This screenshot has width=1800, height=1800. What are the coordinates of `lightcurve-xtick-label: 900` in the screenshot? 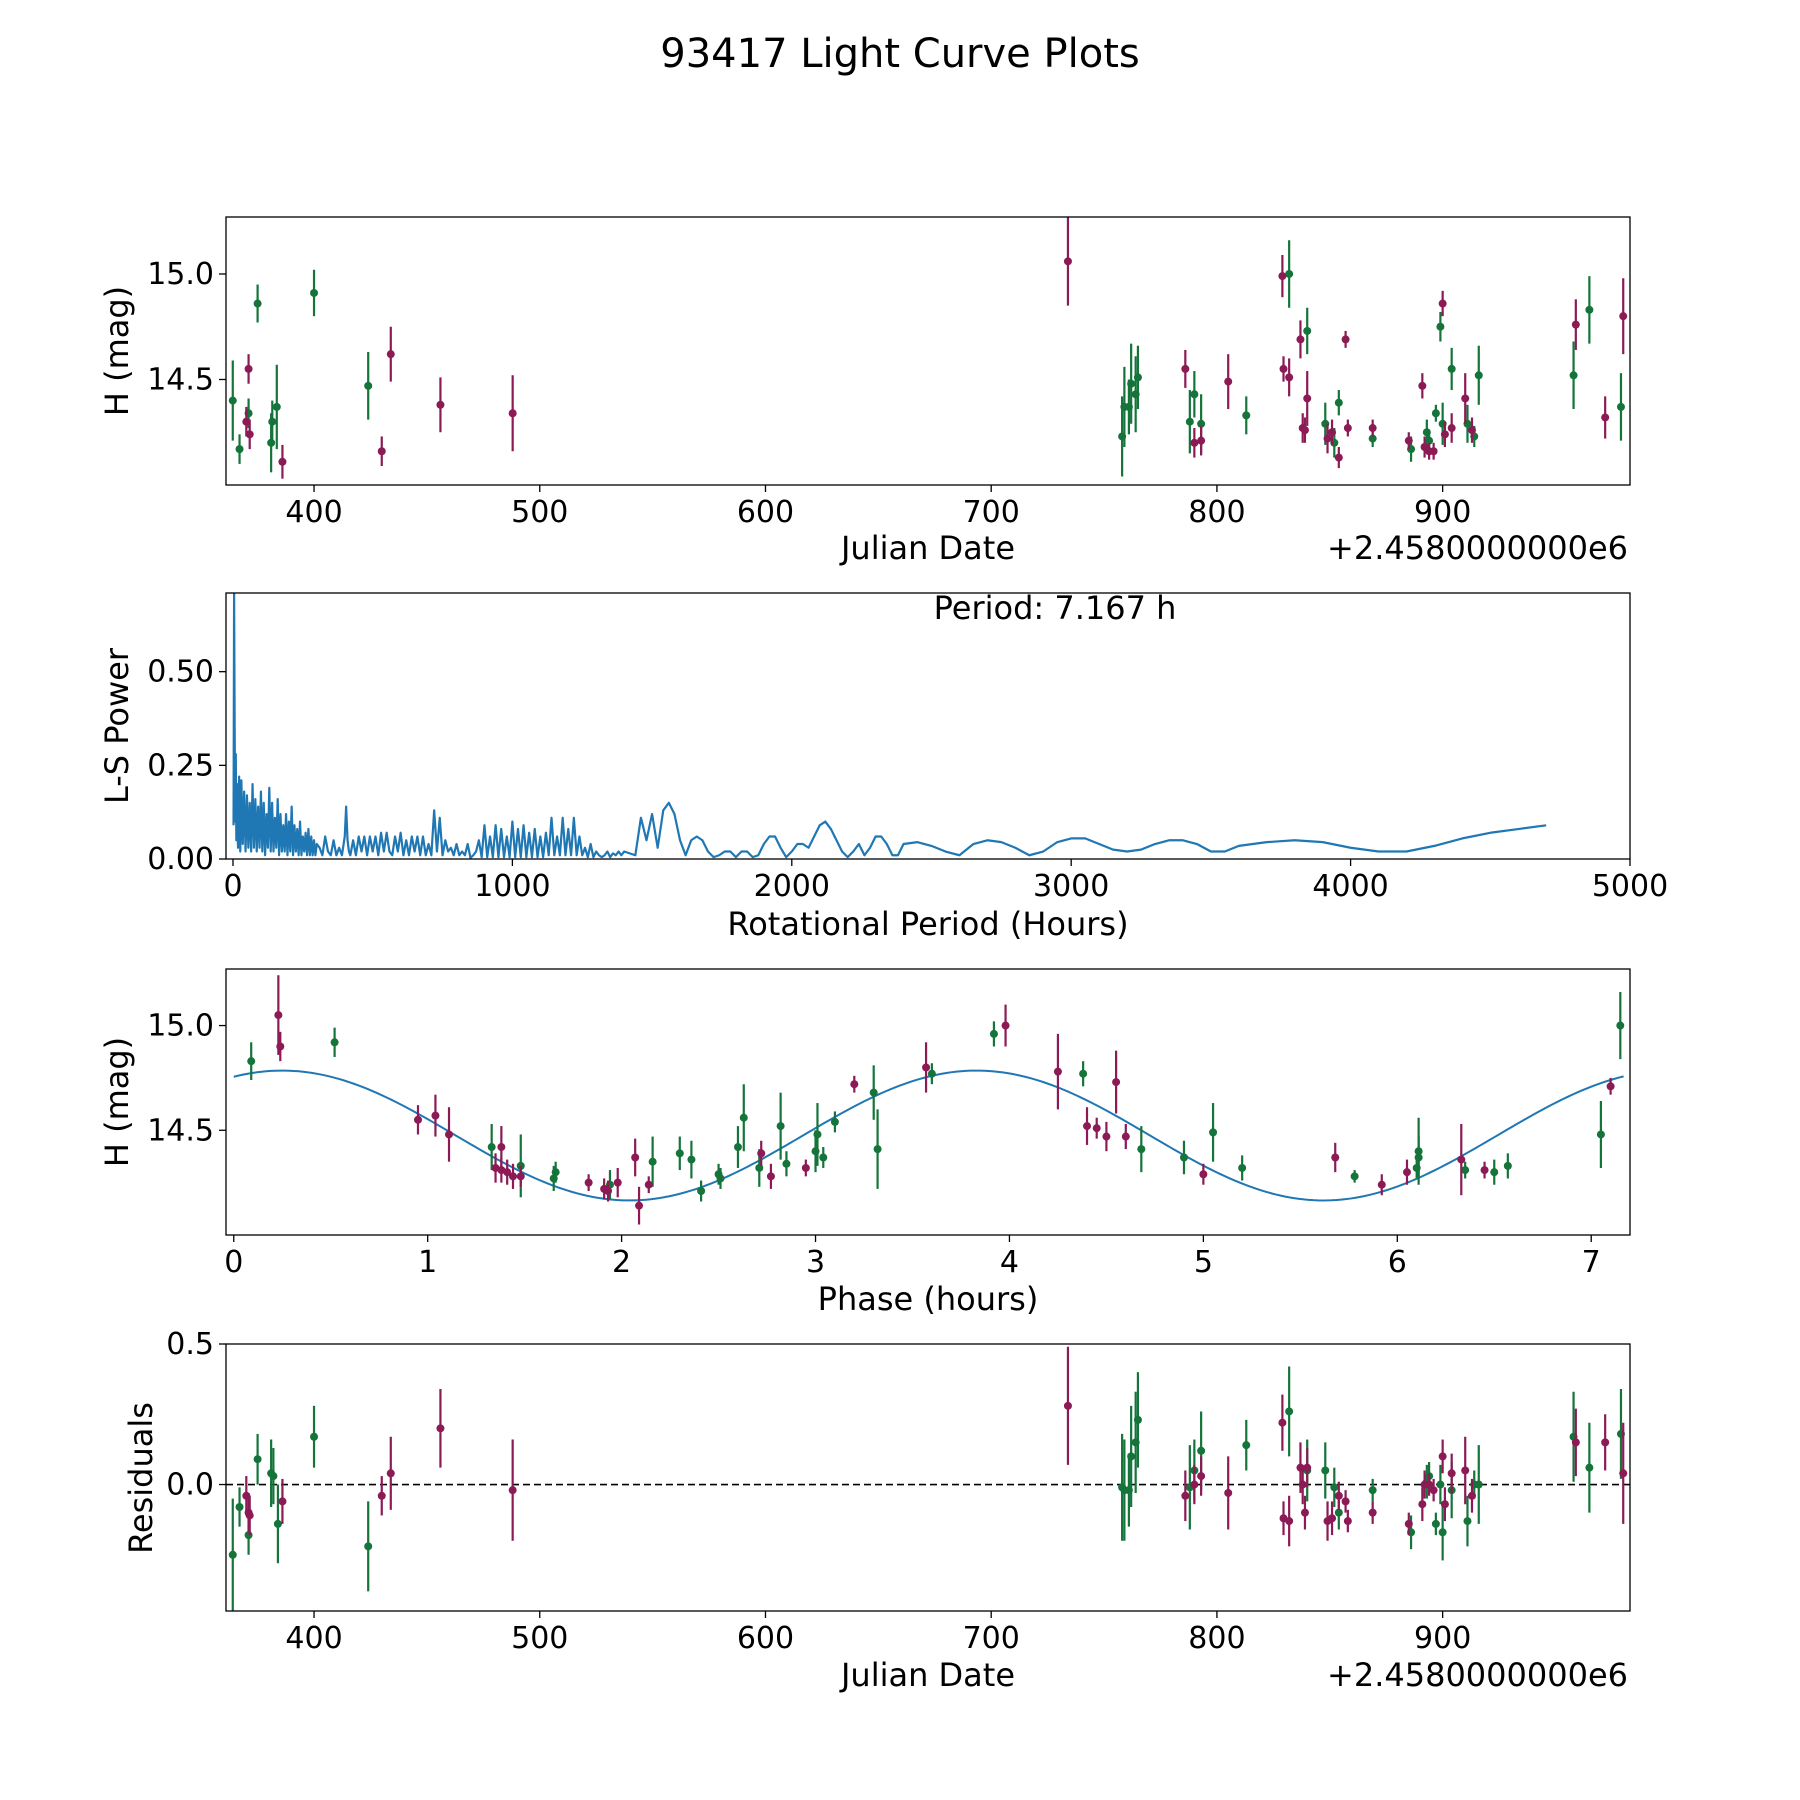 It's located at (1442, 512).